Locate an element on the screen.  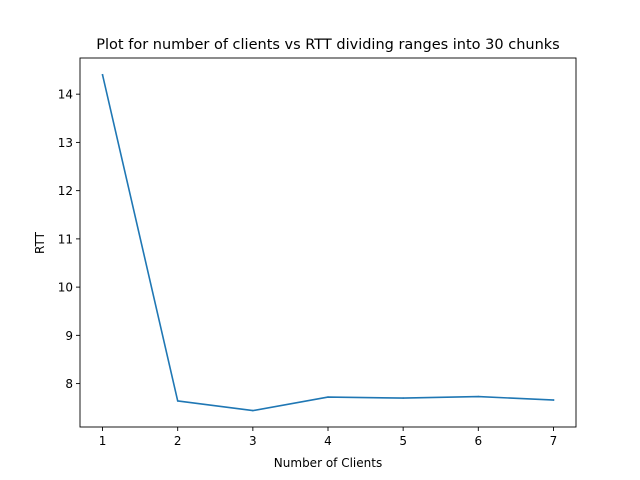
x-tick-label: 4 is located at coordinates (328, 441).